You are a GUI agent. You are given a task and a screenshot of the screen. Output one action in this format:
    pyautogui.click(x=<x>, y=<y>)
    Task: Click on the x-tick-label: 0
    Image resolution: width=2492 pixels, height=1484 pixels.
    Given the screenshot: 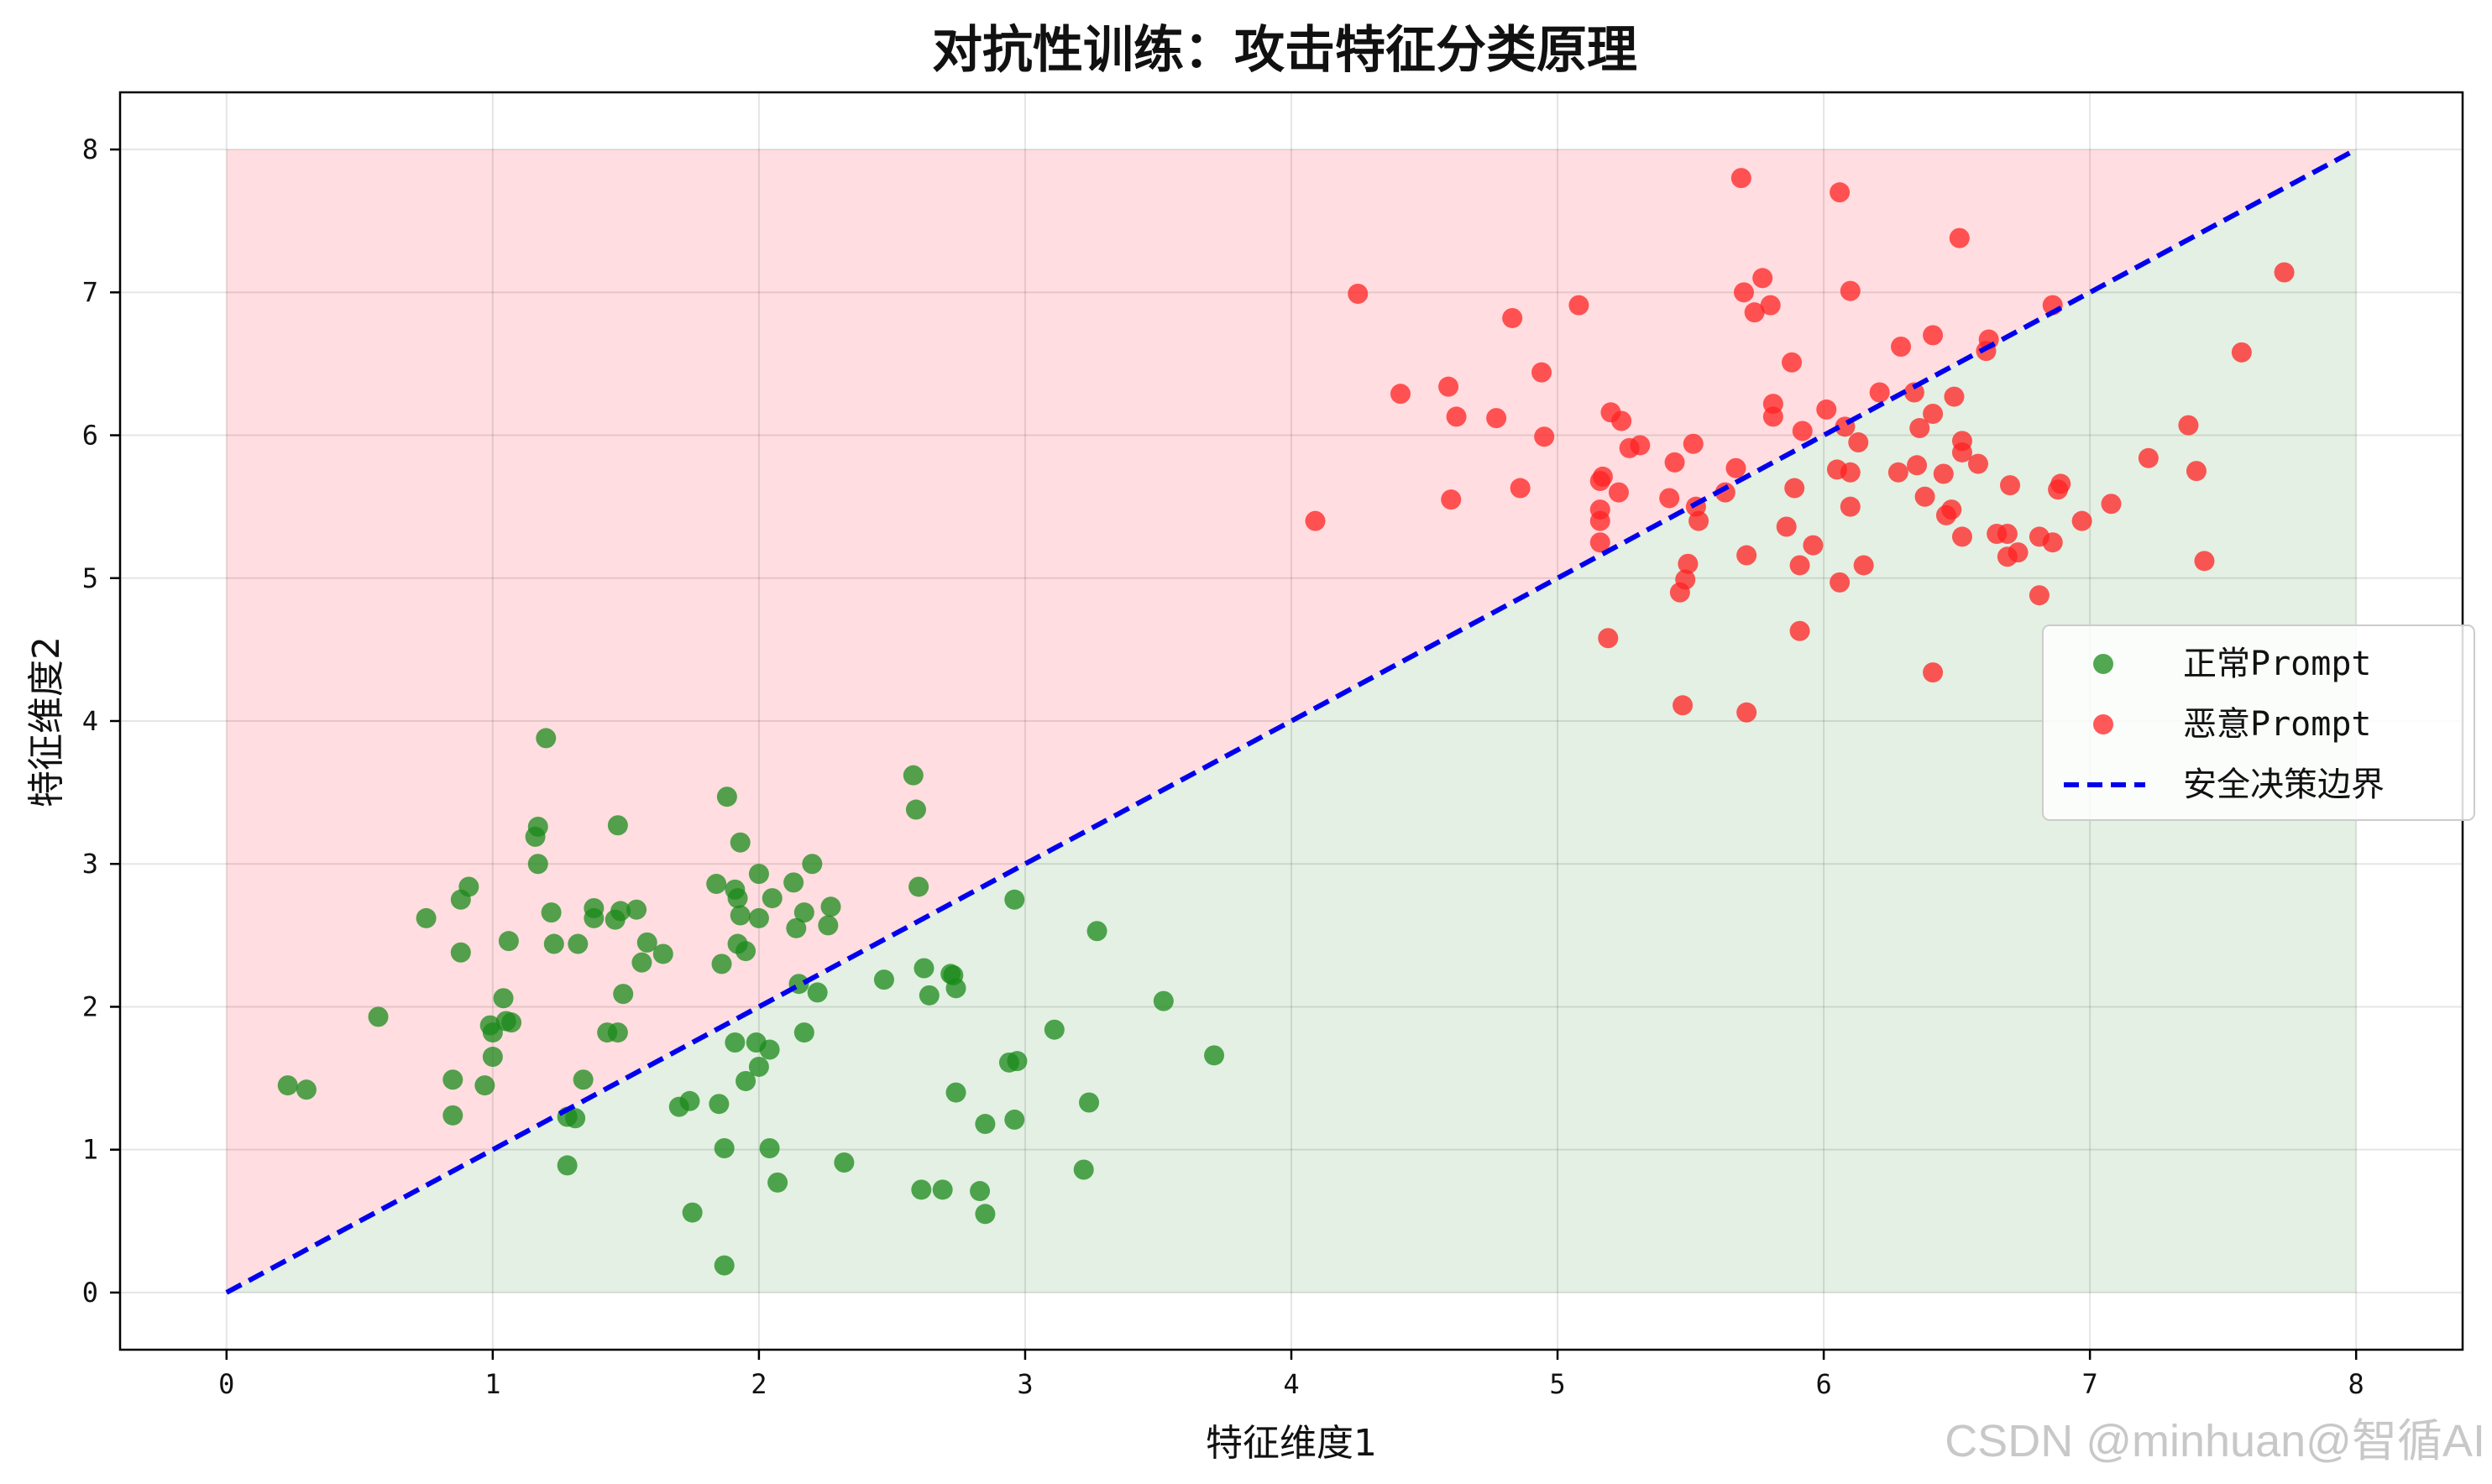 What is the action you would take?
    pyautogui.click(x=226, y=1384)
    